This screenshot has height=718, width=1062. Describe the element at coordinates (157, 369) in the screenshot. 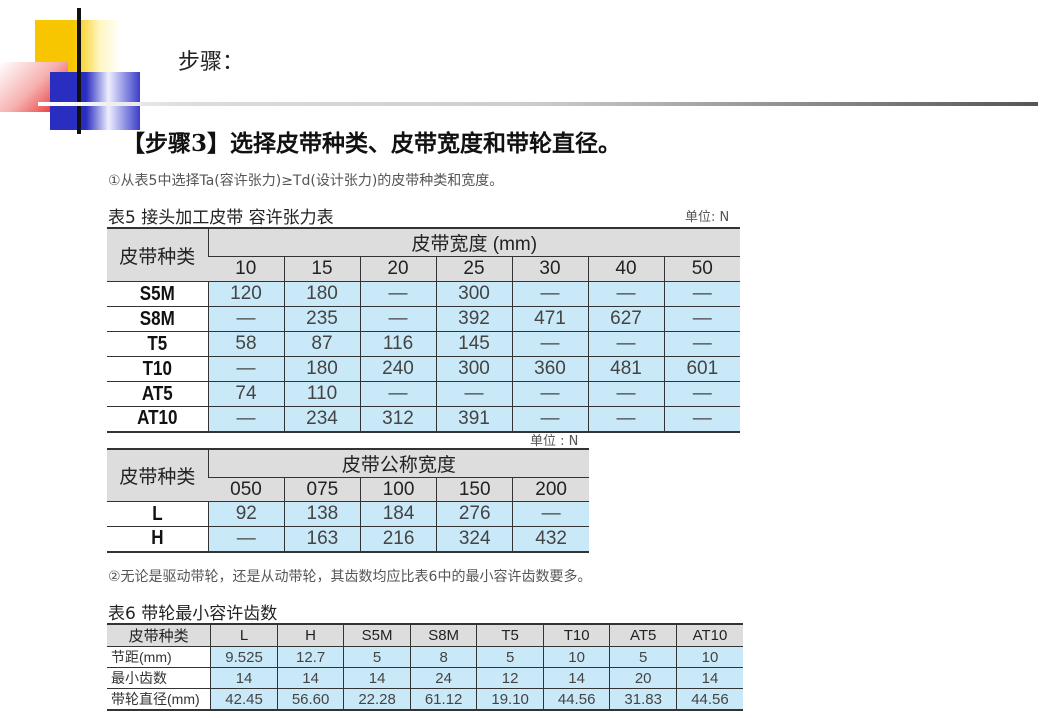

I see `row-label: T10` at that location.